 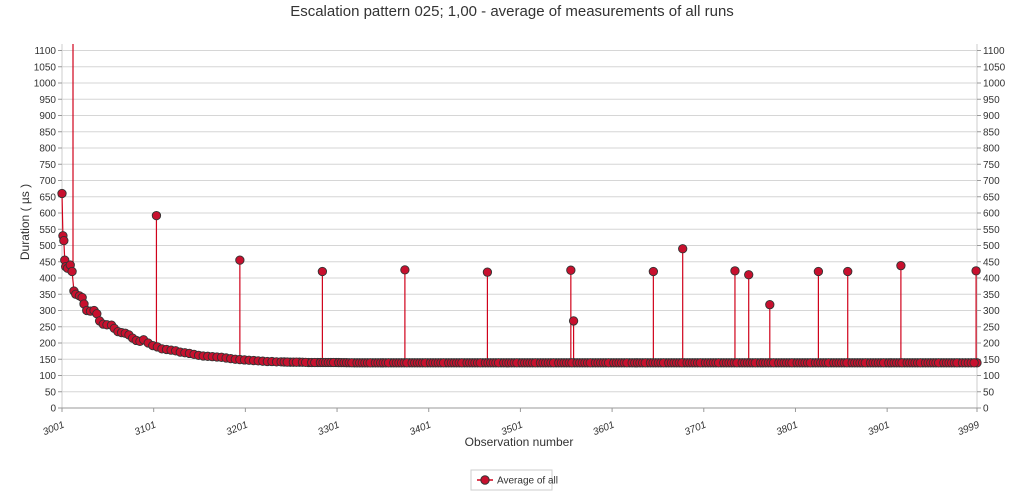 I want to click on y-tick-label-right: 650, so click(x=991, y=197).